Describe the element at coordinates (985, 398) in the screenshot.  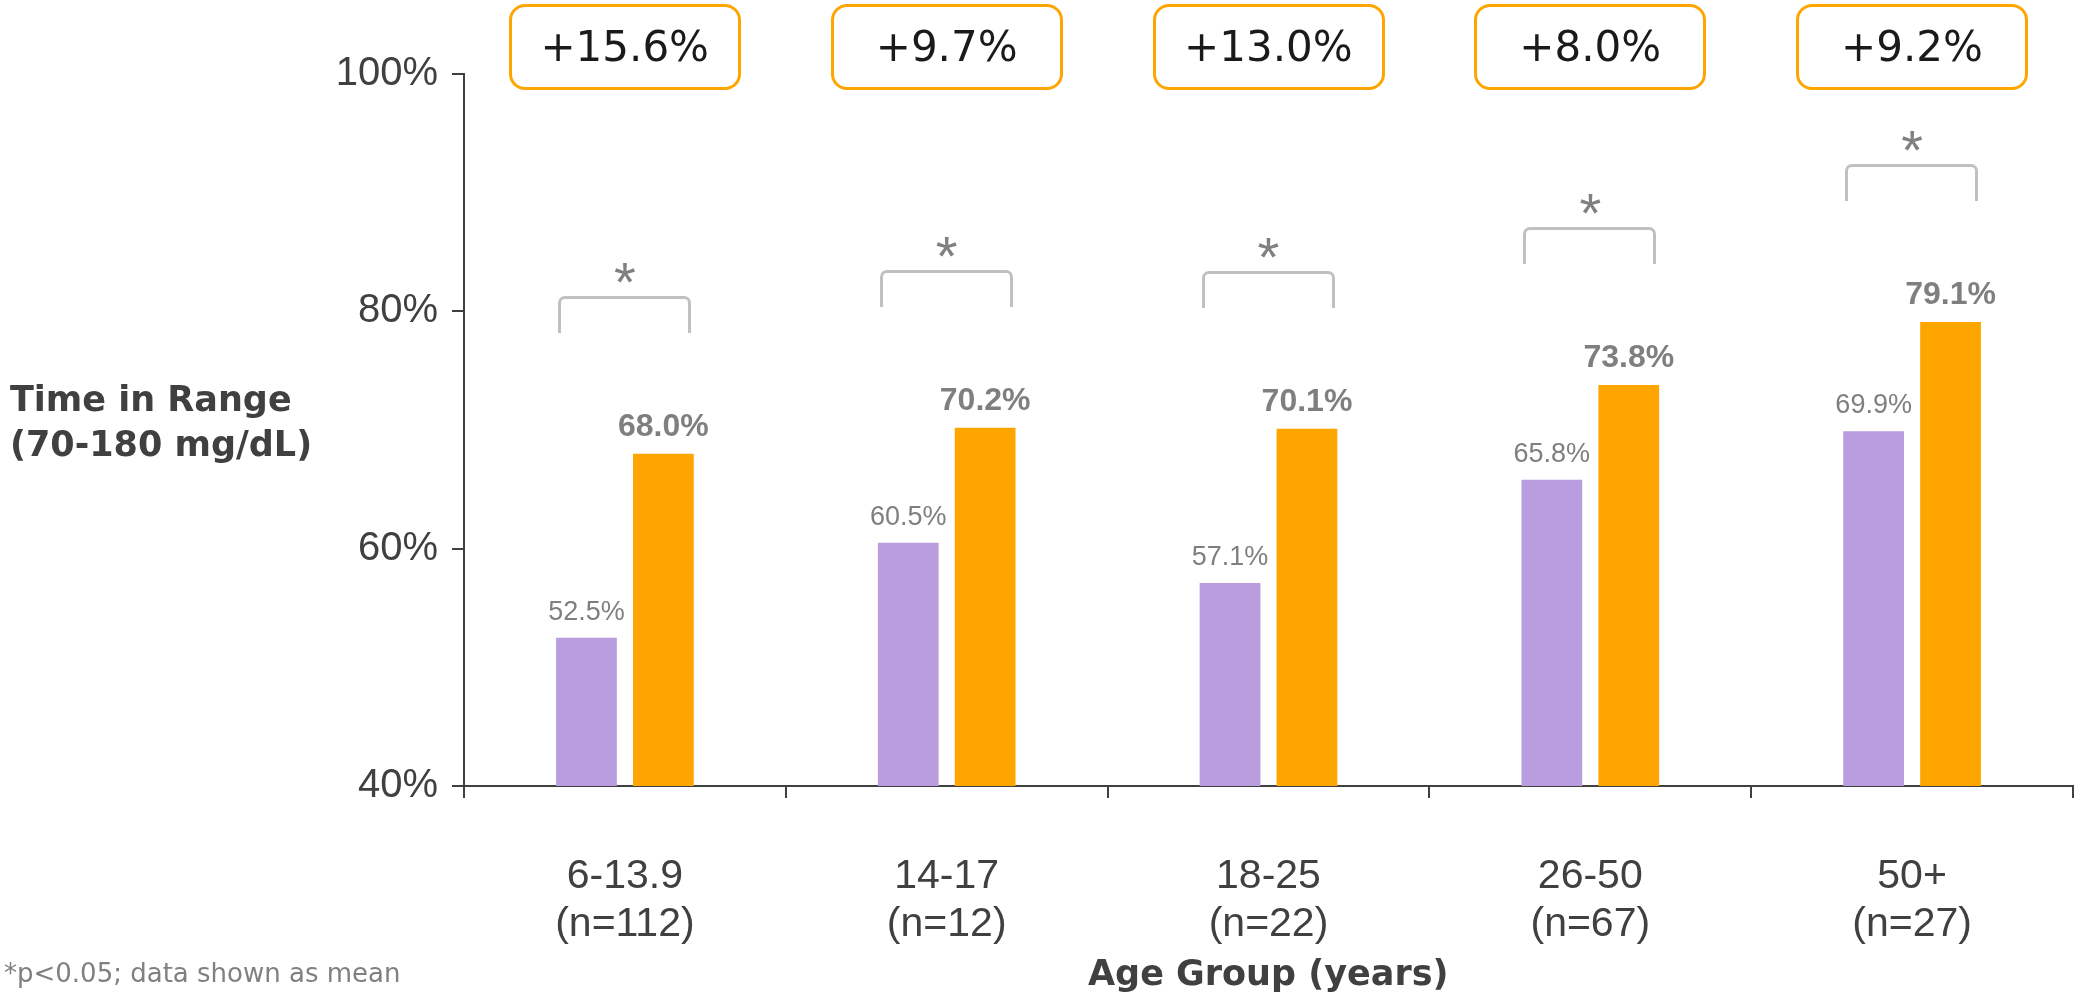
I see `data-label: 70.2%` at that location.